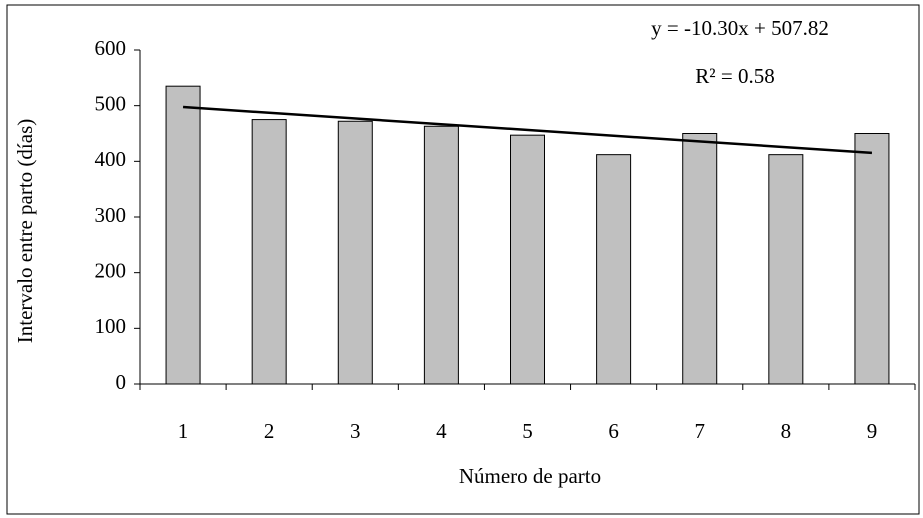  Describe the element at coordinates (111, 270) in the screenshot. I see `y-tick-label: 200` at that location.